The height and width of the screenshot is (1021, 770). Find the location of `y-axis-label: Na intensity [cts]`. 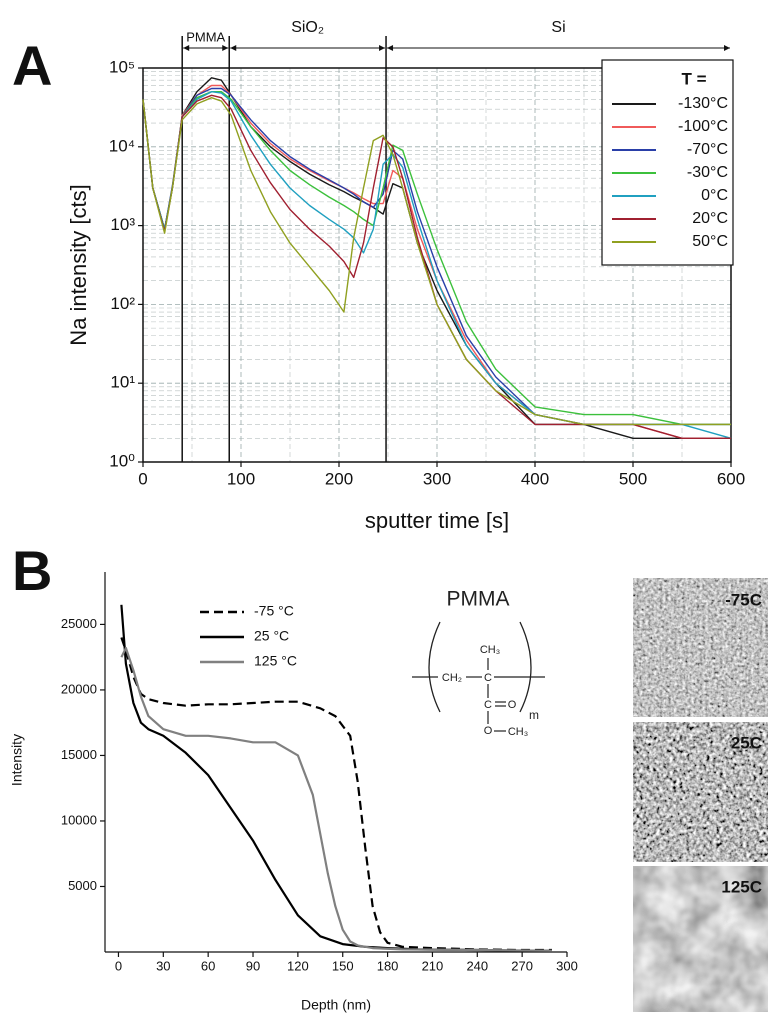

y-axis-label: Na intensity [cts] is located at coordinates (78, 264).